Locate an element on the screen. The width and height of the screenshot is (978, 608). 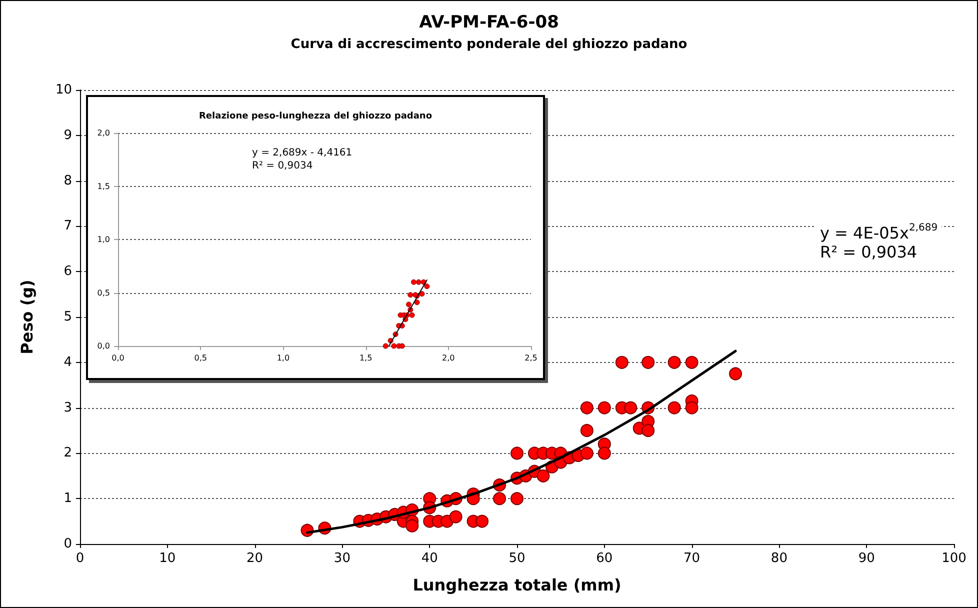
x-tick-label: 40 is located at coordinates (429, 558).